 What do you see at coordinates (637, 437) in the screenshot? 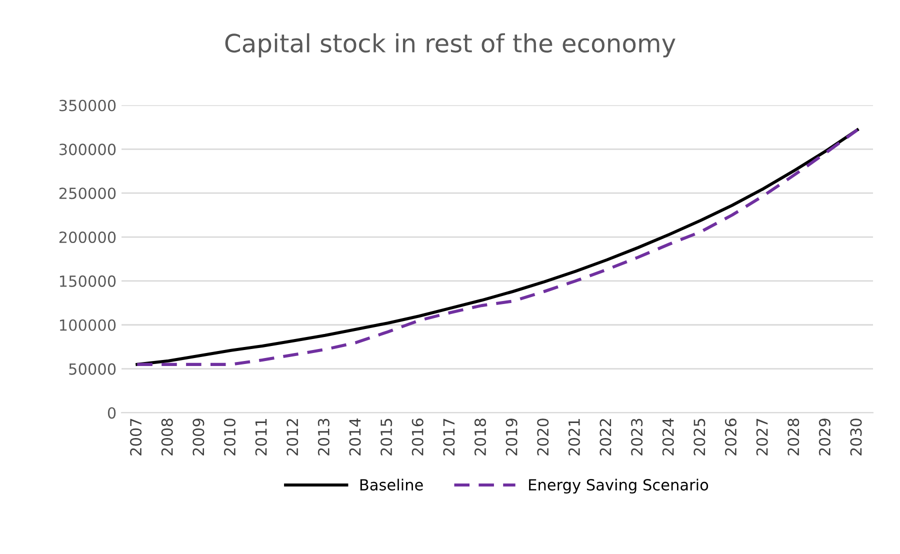
I see `x-tick-label: 2023` at bounding box center [637, 437].